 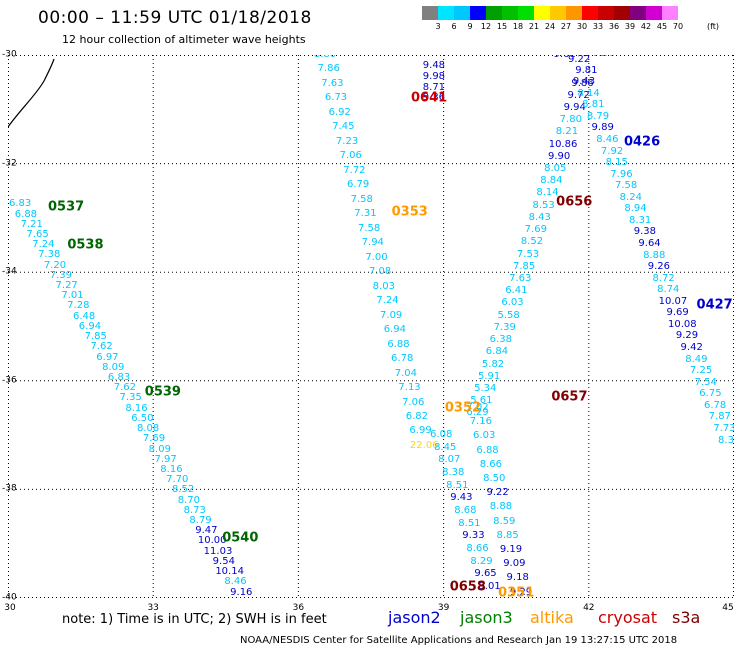 What do you see at coordinates (489, 587) in the screenshot?
I see `wave-height-point: 9.01` at bounding box center [489, 587].